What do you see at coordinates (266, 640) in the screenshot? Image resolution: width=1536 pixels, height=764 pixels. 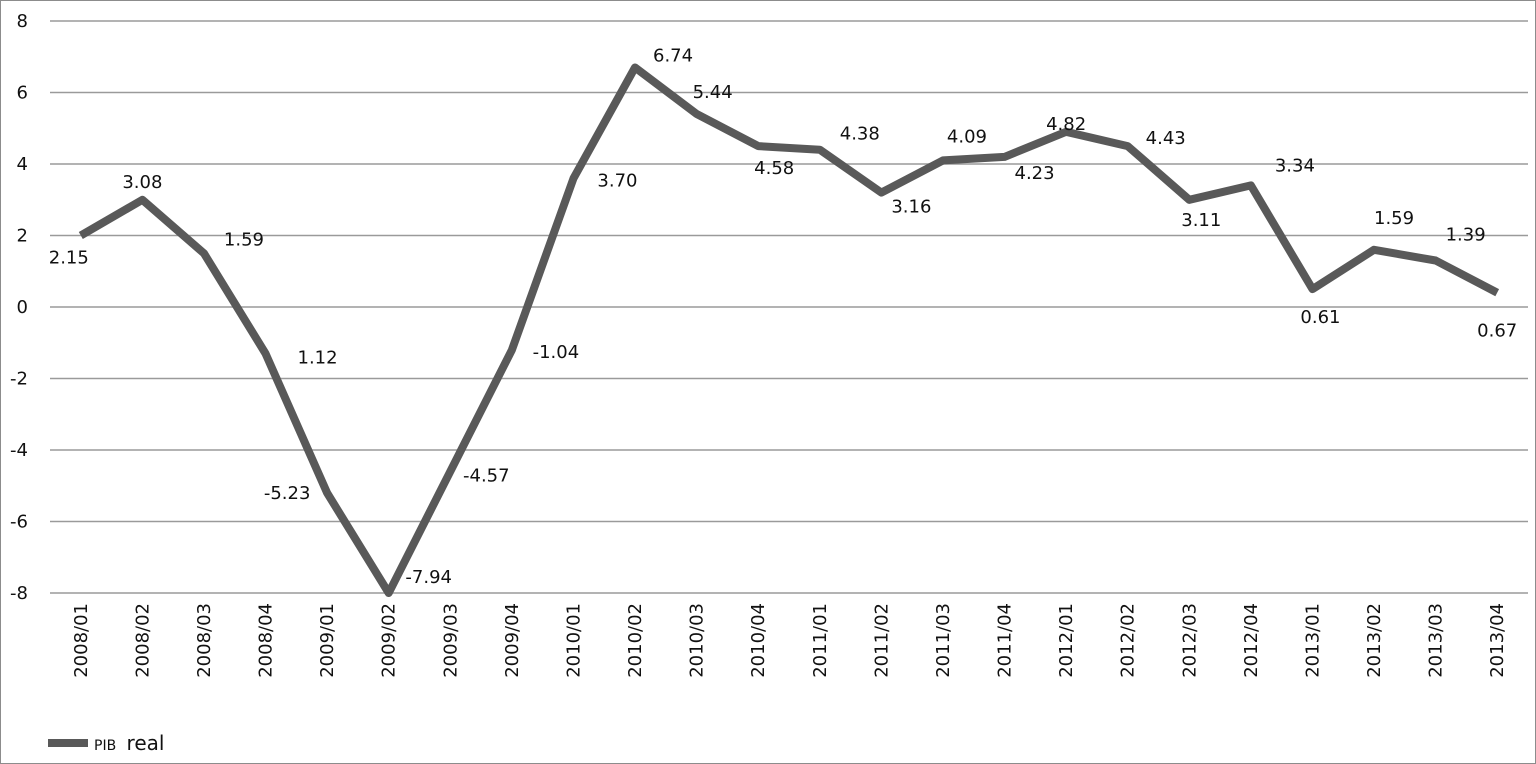 I see `x-tick-label: 2008/04` at bounding box center [266, 640].